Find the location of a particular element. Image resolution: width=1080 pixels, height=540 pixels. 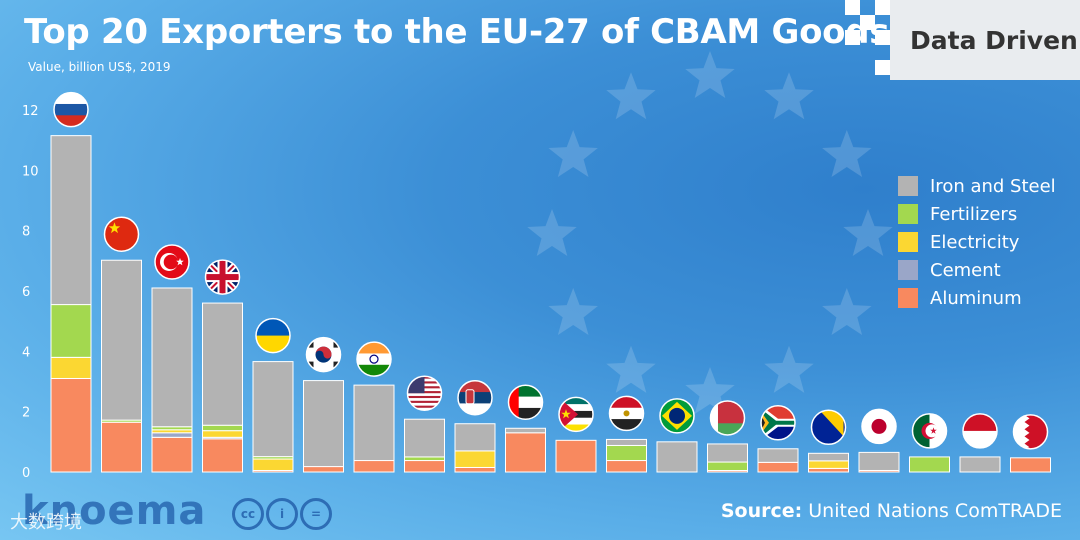

uae-flag is located at coordinates (525, 402).